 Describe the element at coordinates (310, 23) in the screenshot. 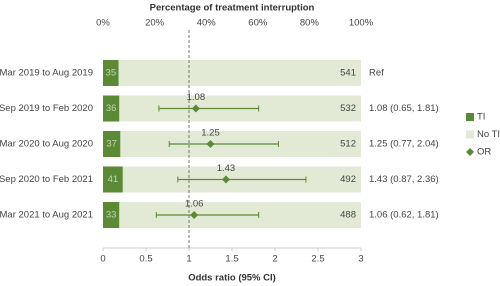

I see `top-tick-label: 80%` at that location.